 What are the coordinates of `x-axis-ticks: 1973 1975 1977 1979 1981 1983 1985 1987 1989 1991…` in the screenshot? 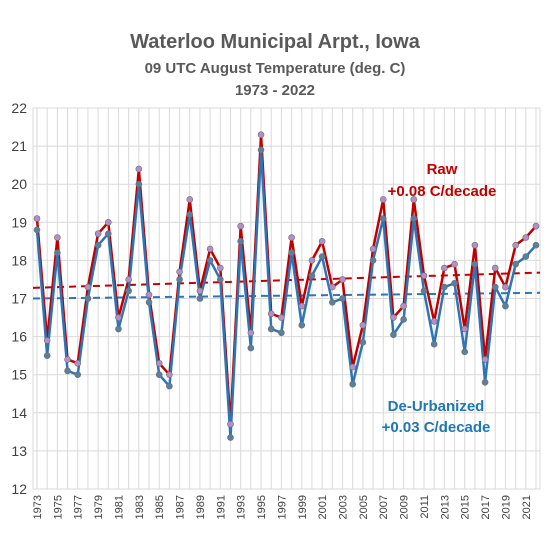 It's located at (282, 507).